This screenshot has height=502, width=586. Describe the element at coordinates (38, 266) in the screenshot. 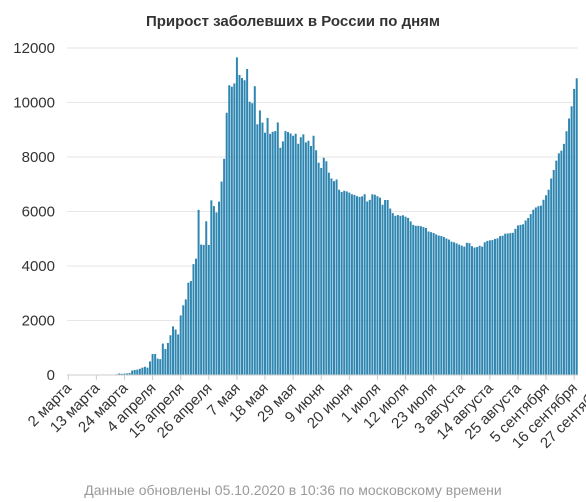

I see `y-tick-label: 4000` at that location.